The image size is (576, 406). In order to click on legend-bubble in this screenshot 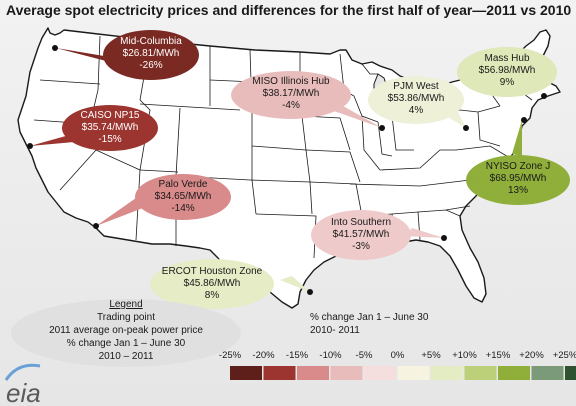, I will do `click(126, 333)`.